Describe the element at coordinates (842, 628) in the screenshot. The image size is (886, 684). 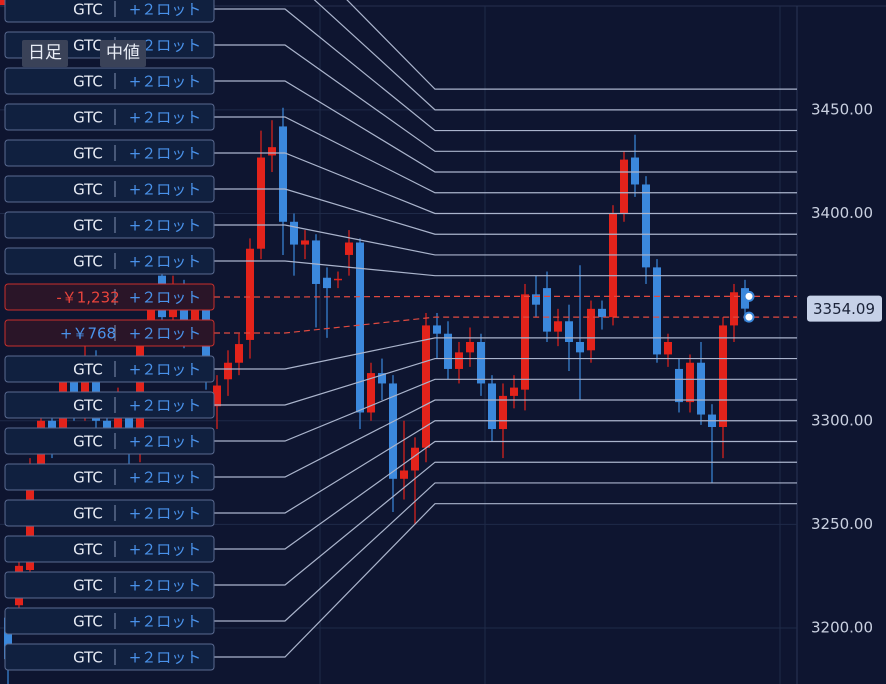
I see `y-tick-label: 3200.00` at that location.